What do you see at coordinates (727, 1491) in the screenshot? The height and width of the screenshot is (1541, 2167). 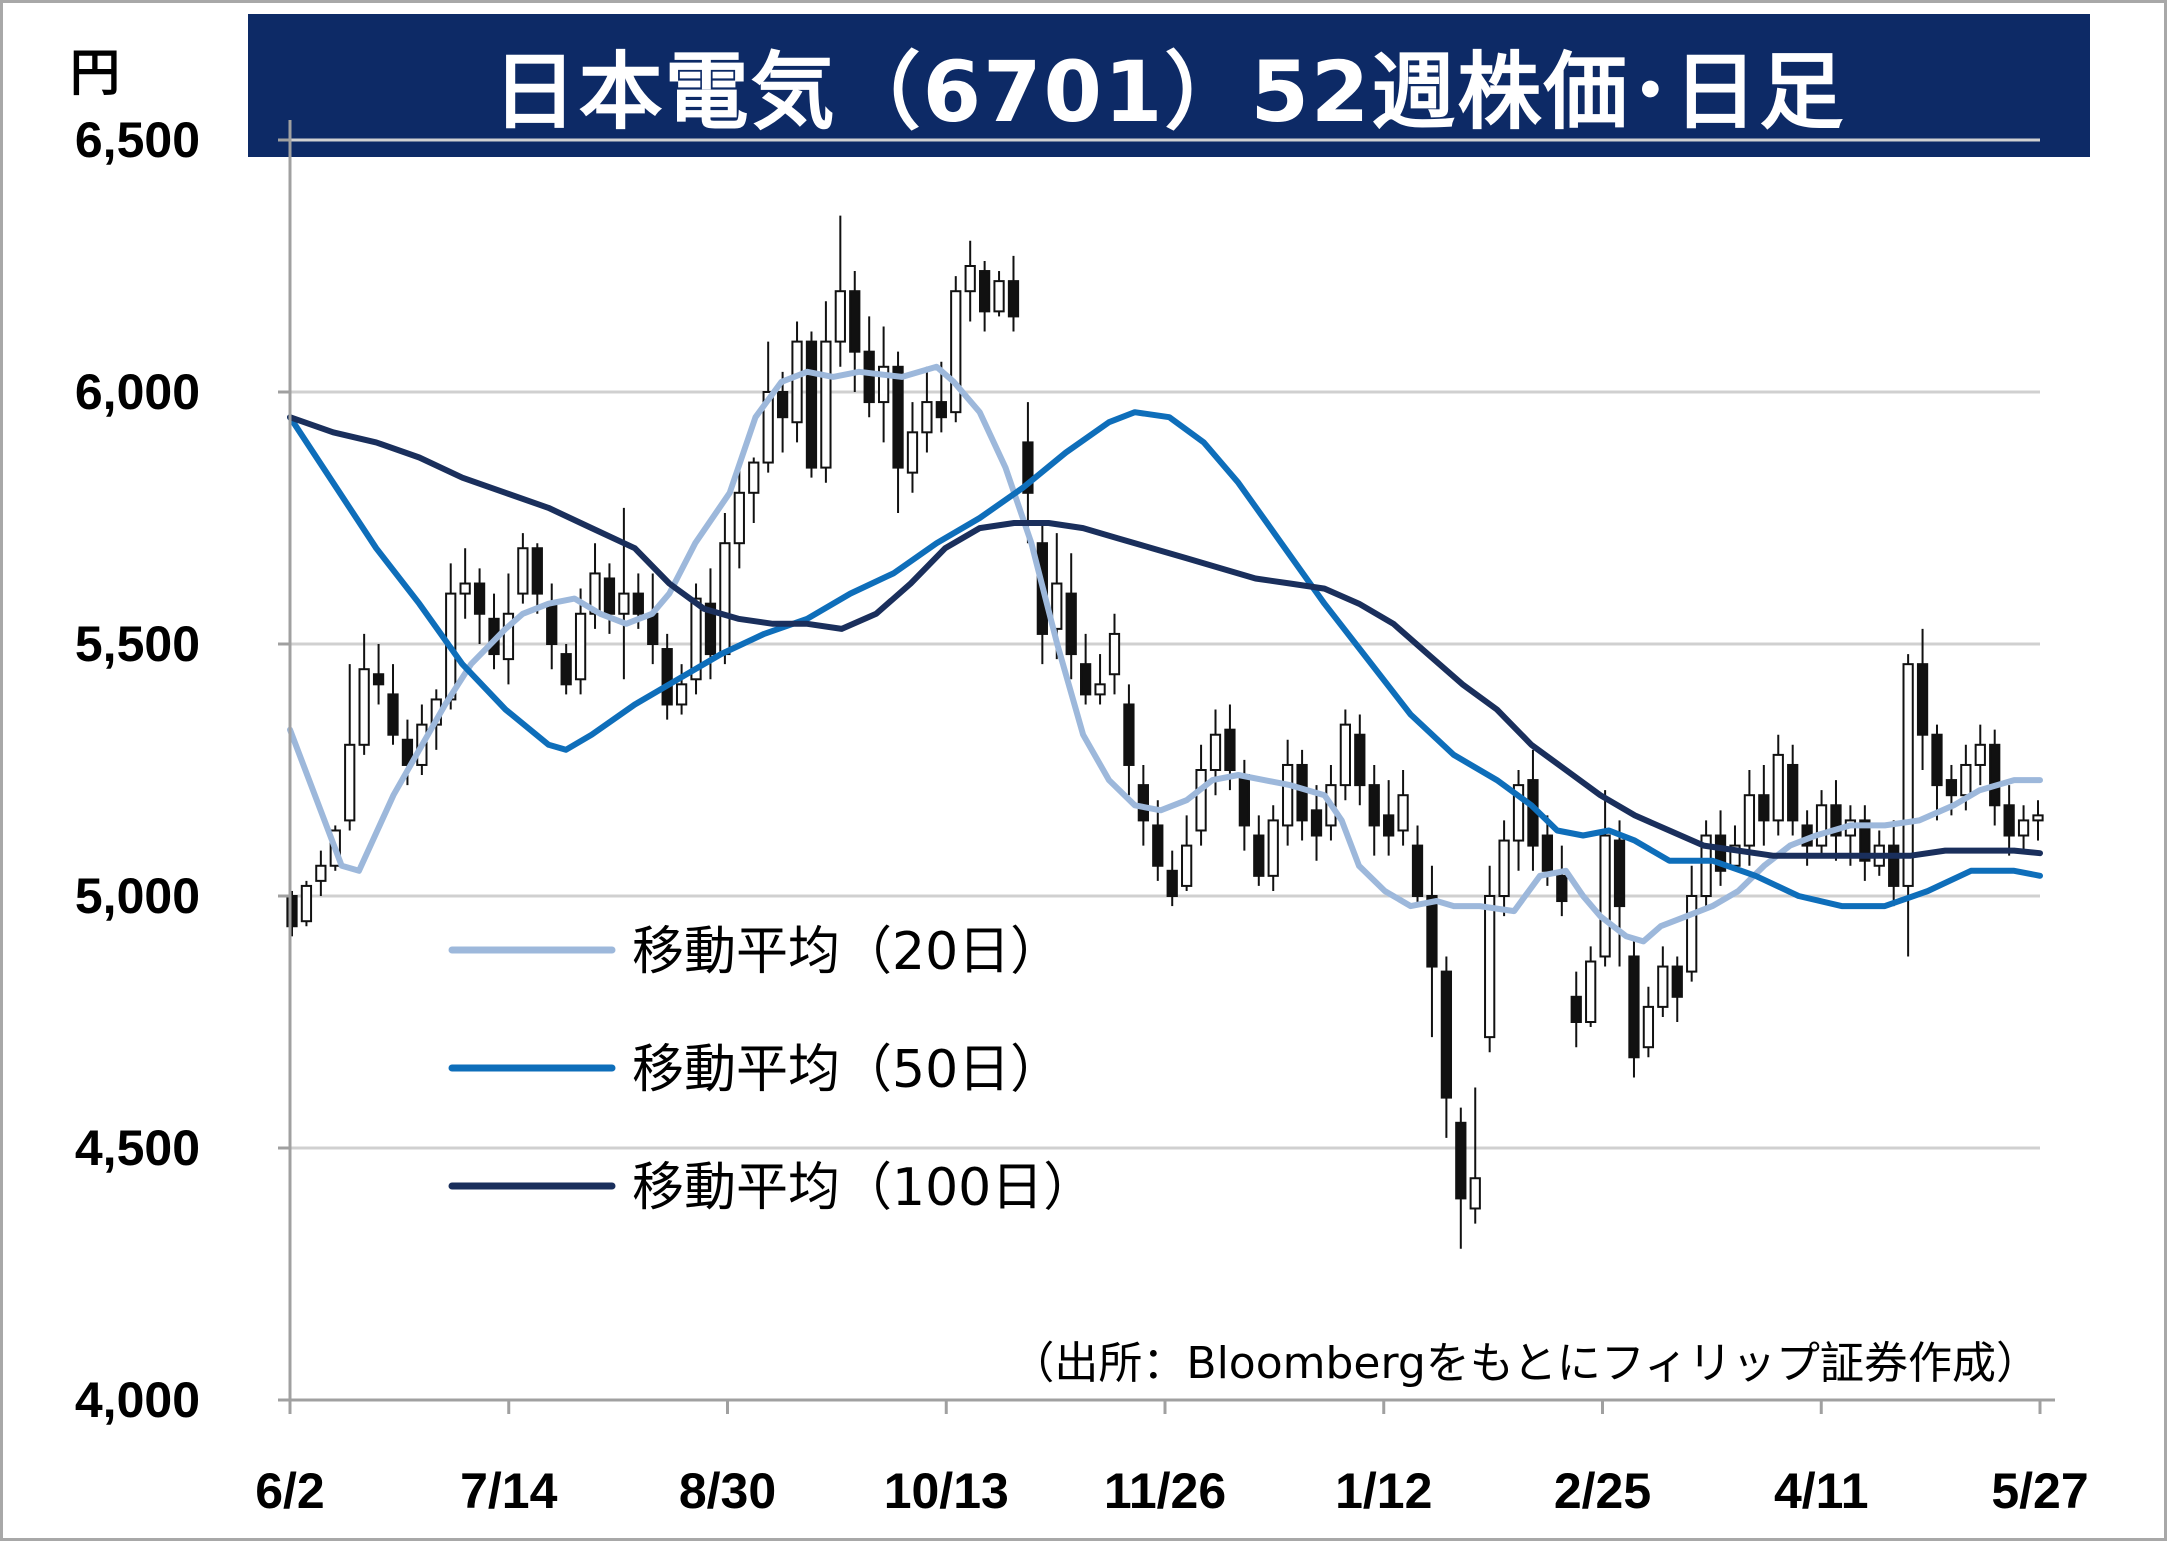 I see `x-tick-label: 8/30` at bounding box center [727, 1491].